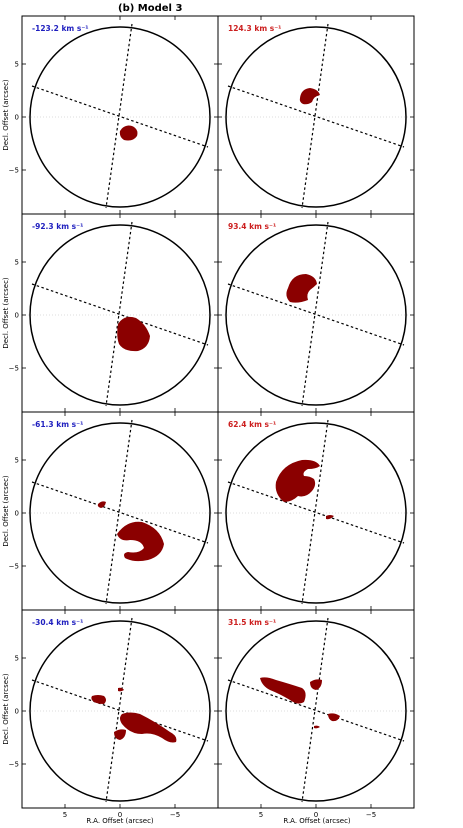 The width and height of the screenshot is (463, 828). I want to click on channel-panel: 93.4 km s⁻¹, so click(316, 313).